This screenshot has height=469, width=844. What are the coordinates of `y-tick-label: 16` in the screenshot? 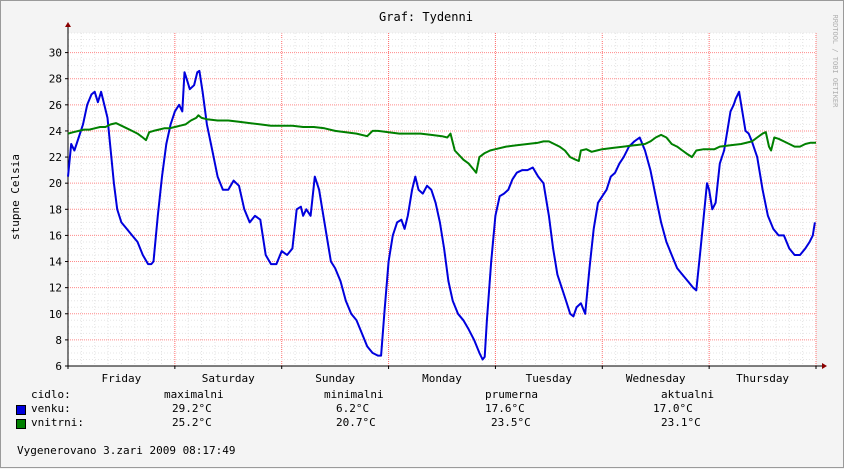 It's located at (55, 235).